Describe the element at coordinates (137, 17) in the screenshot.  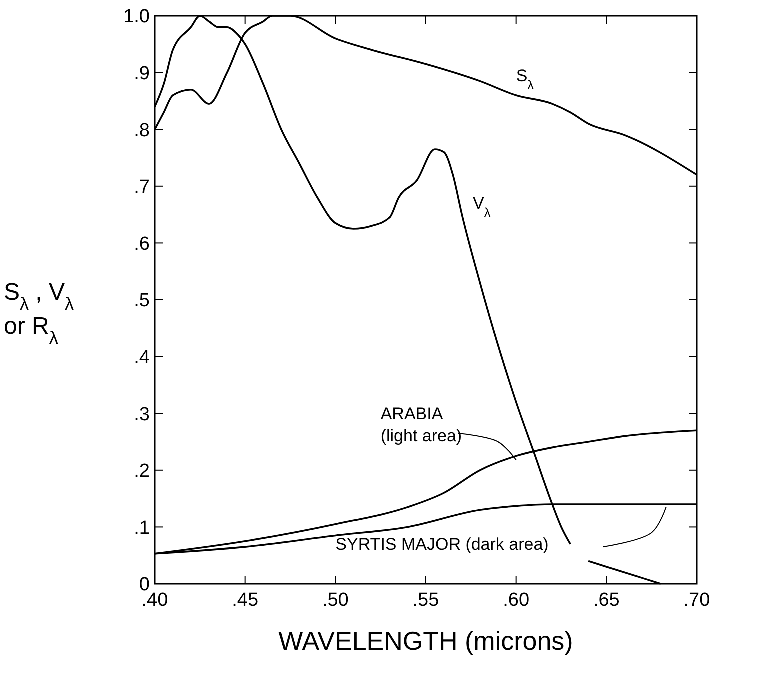
I see `y-tick-label: 1.0` at that location.